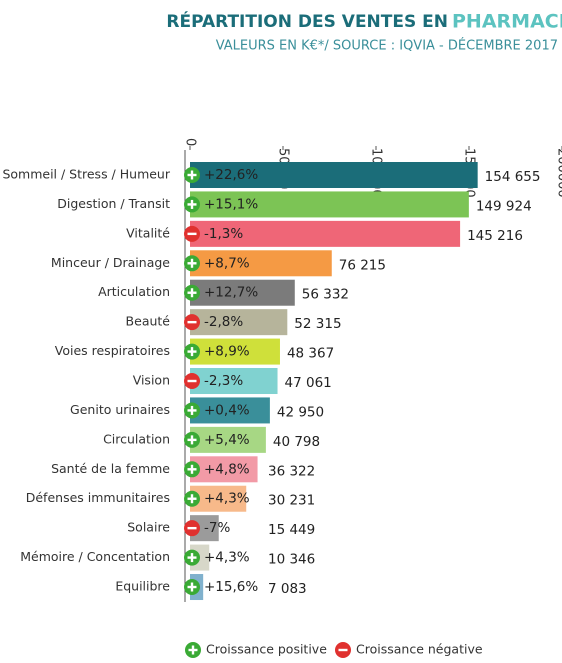 The height and width of the screenshot is (663, 562). What do you see at coordinates (151, 380) in the screenshot?
I see `y-tick-label: Vision` at bounding box center [151, 380].